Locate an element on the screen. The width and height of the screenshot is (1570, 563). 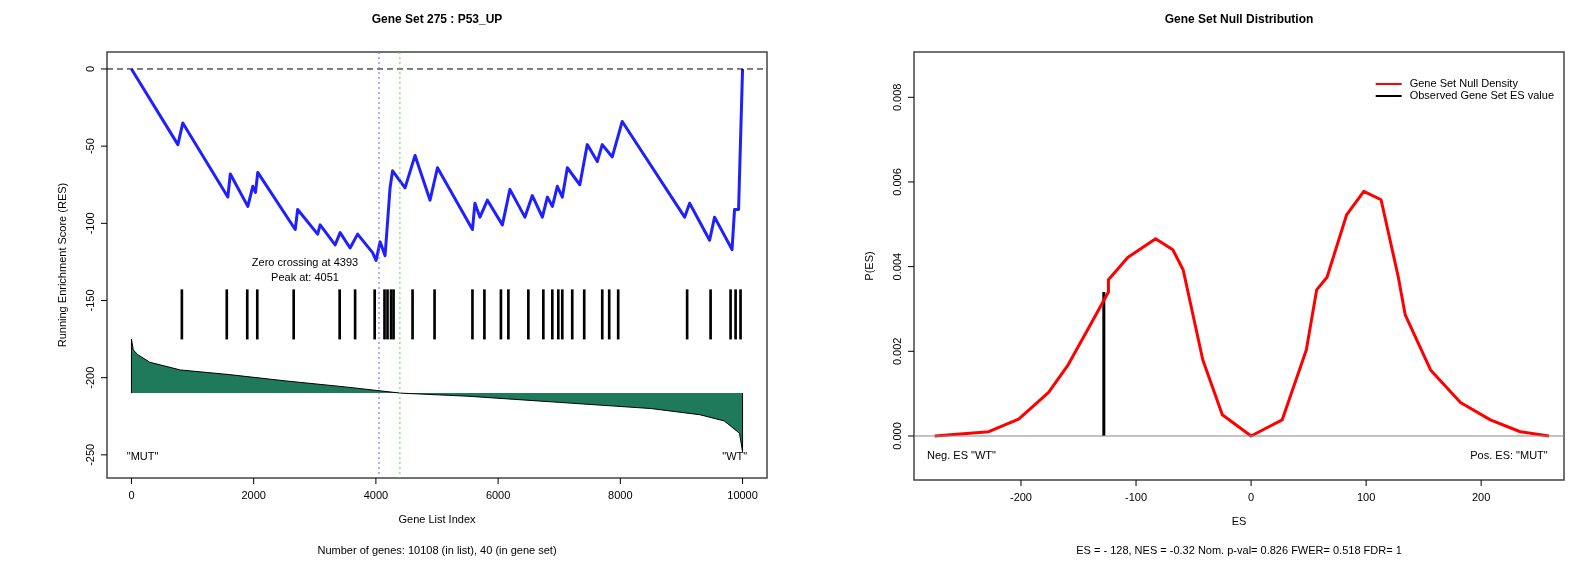
y-tick-label: 0.006 is located at coordinates (897, 182).